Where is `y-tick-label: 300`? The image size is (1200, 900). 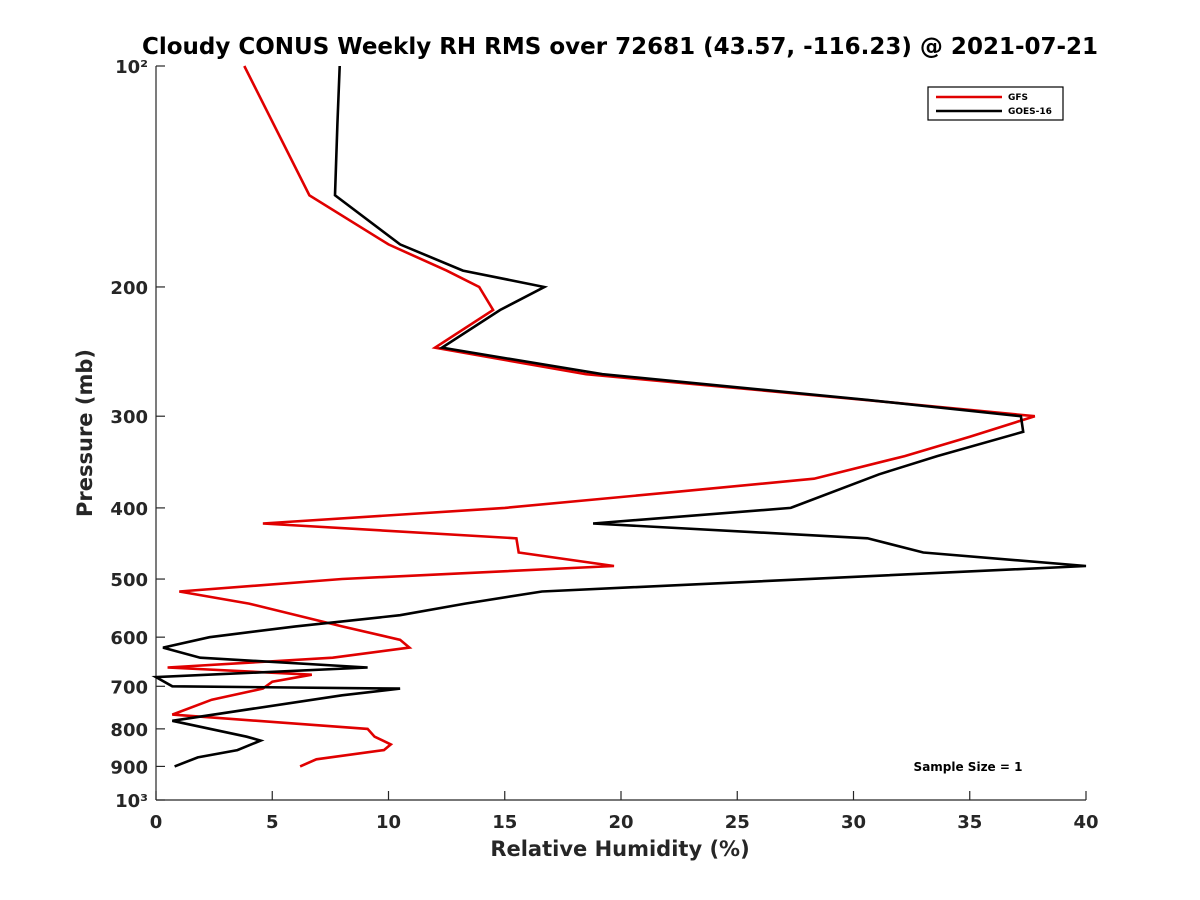
y-tick-label: 300 is located at coordinates (129, 417).